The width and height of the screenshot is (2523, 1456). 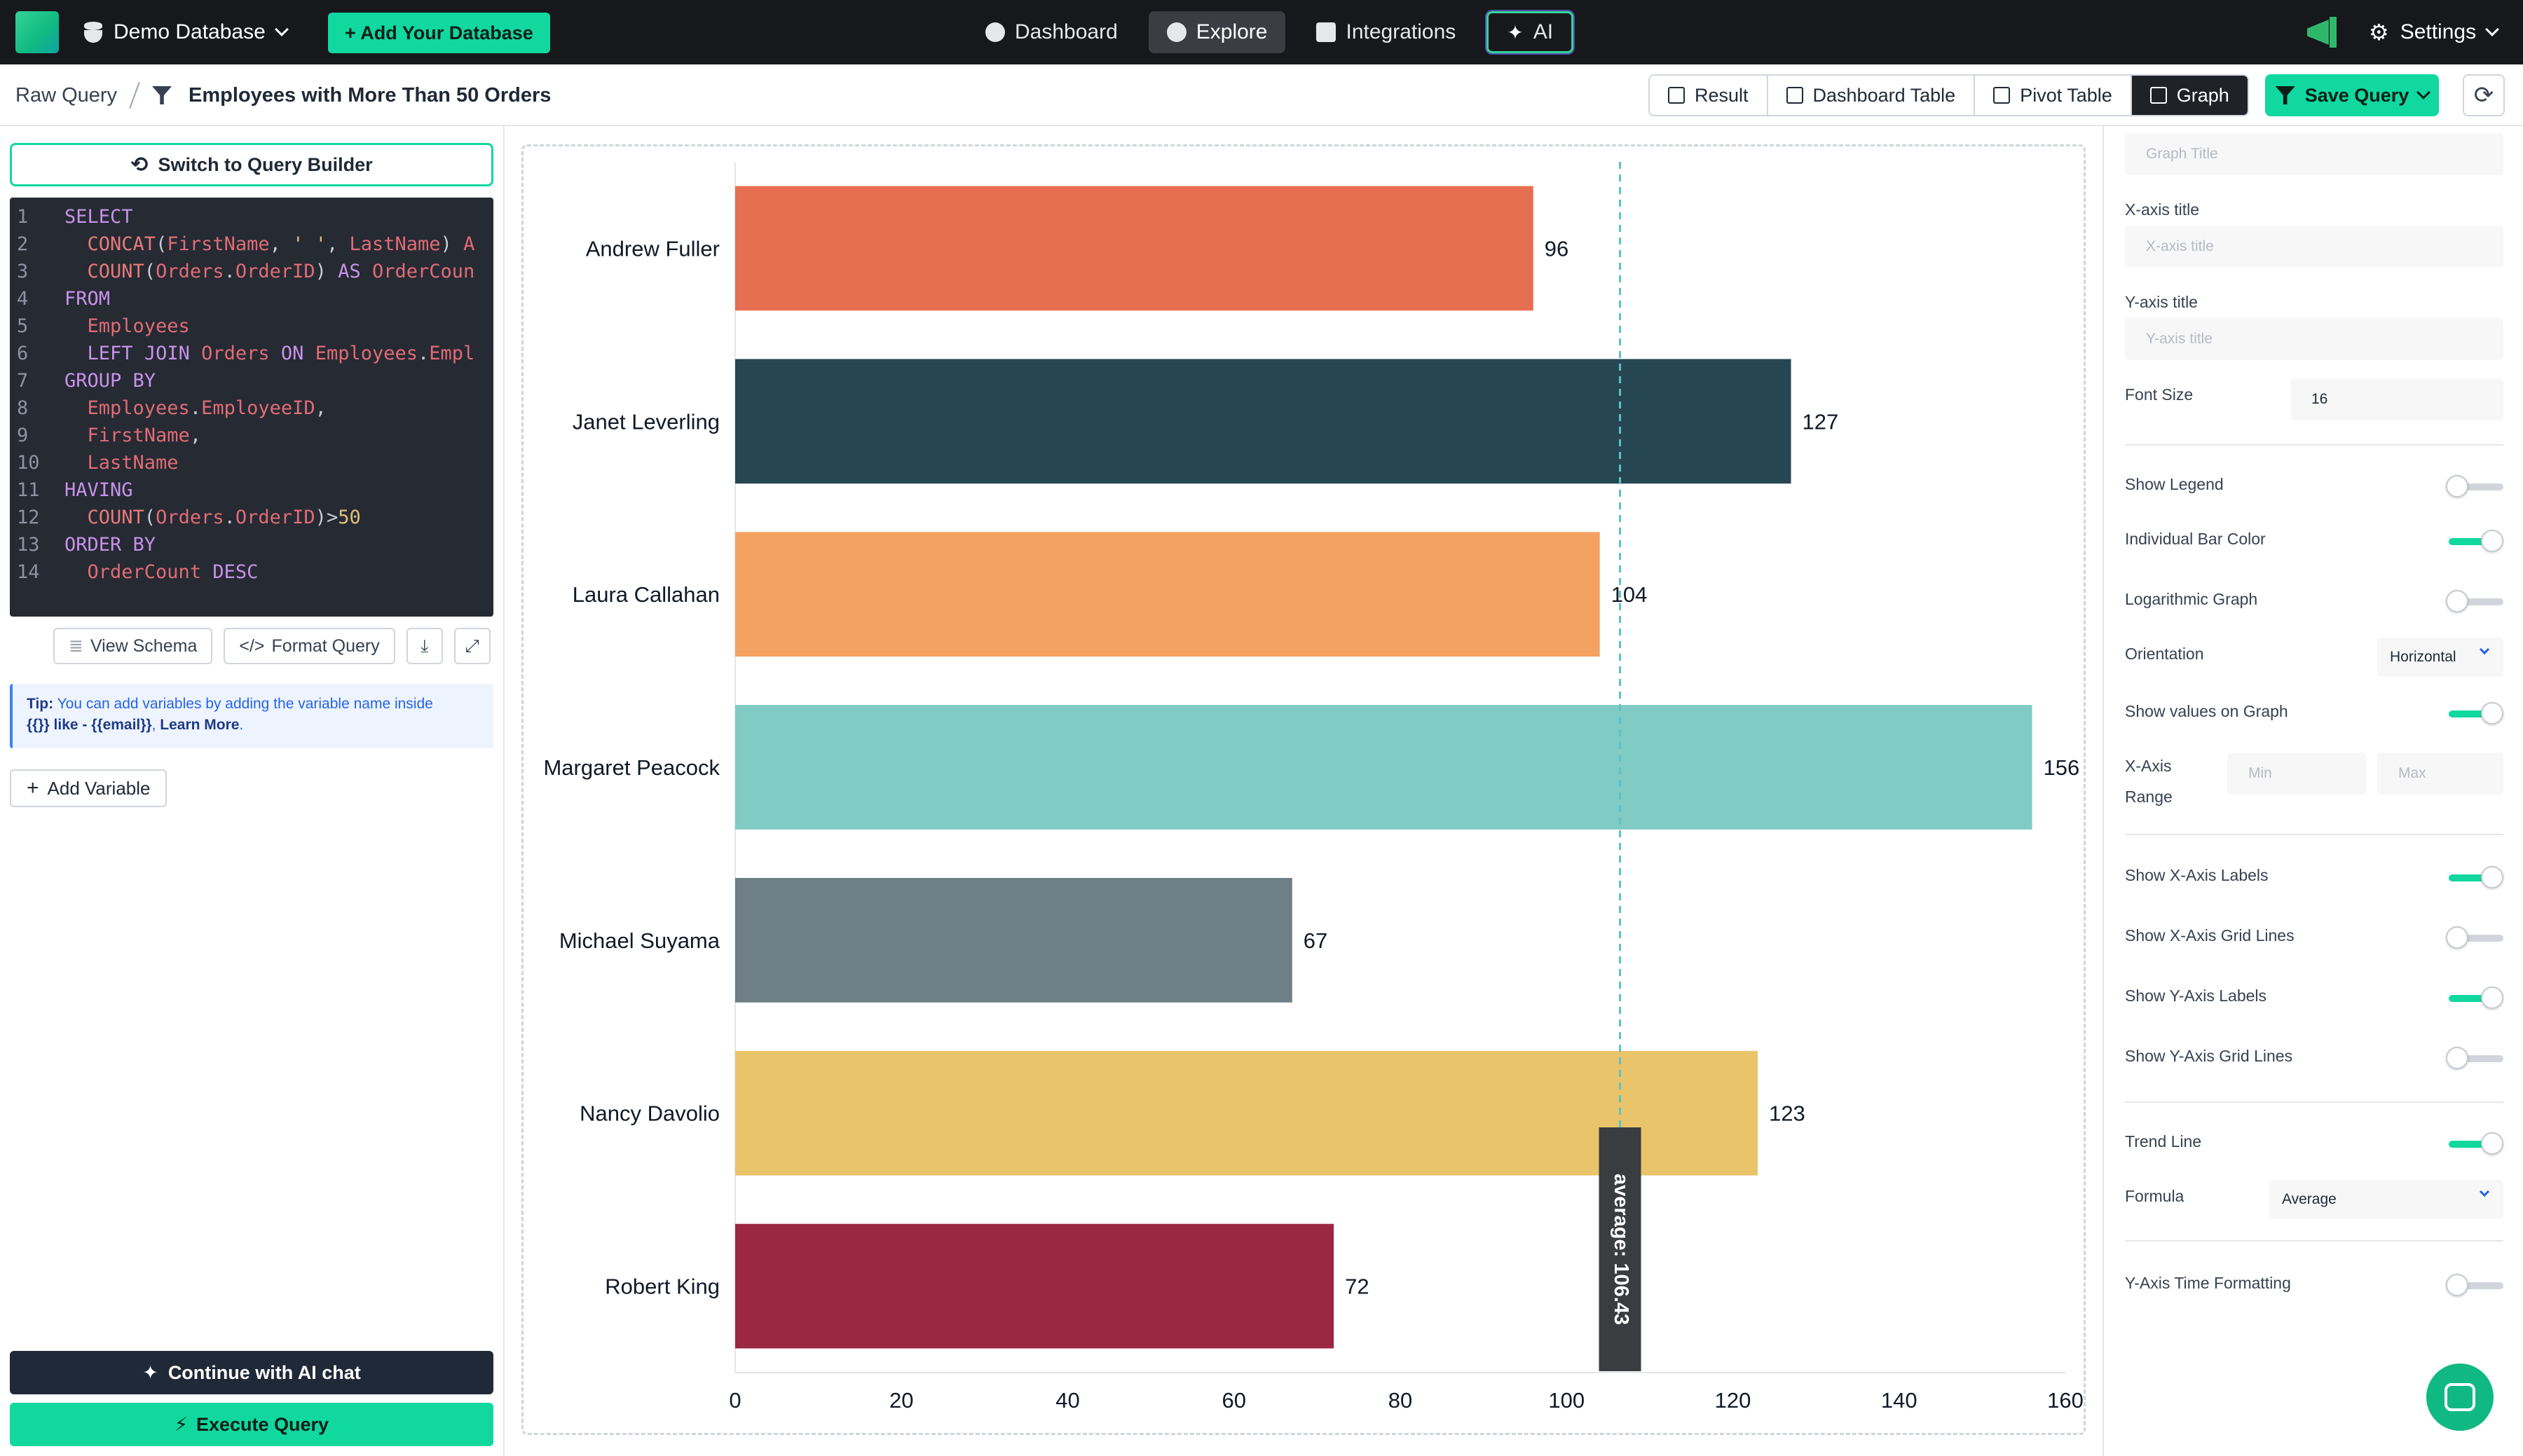 What do you see at coordinates (1676, 95) in the screenshot?
I see `document-icon` at bounding box center [1676, 95].